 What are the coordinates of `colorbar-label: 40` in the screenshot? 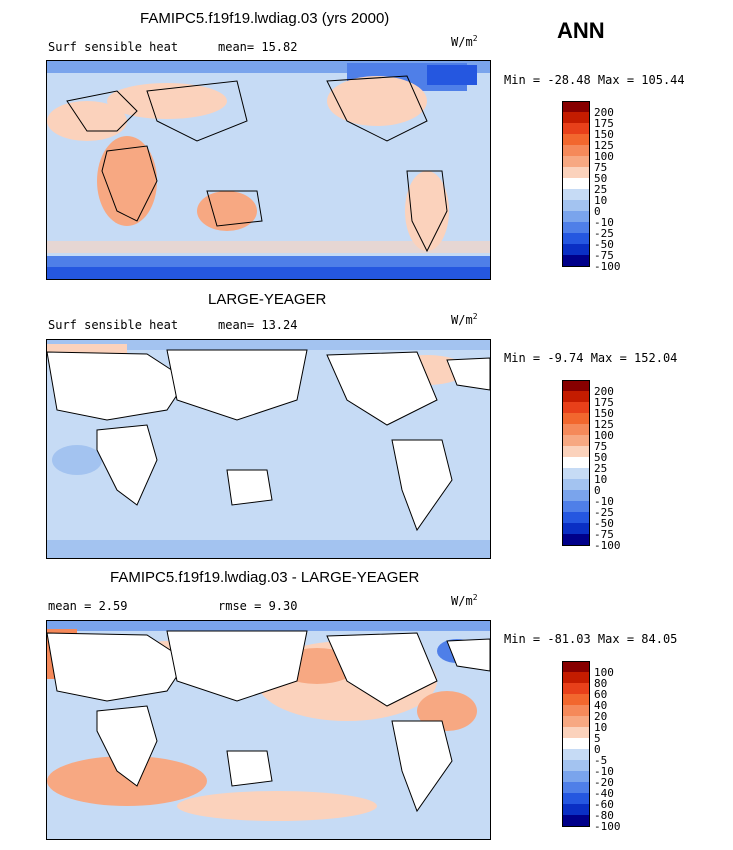 It's located at (601, 705).